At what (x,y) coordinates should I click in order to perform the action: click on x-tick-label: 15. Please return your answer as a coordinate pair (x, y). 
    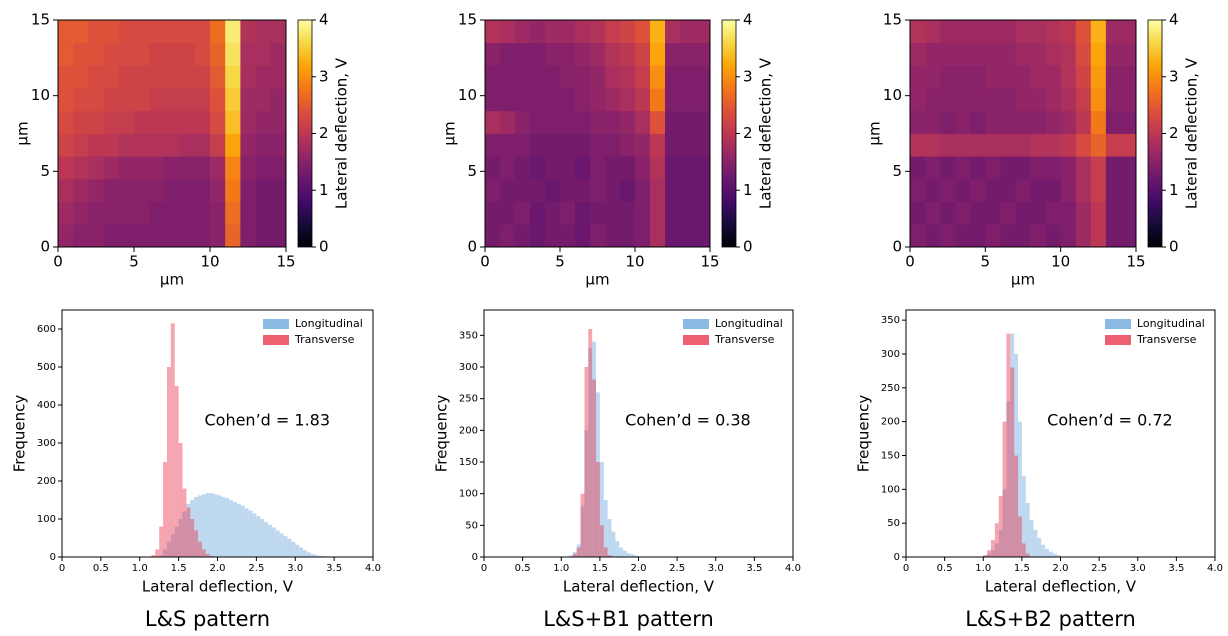
    Looking at the image, I should click on (285, 262).